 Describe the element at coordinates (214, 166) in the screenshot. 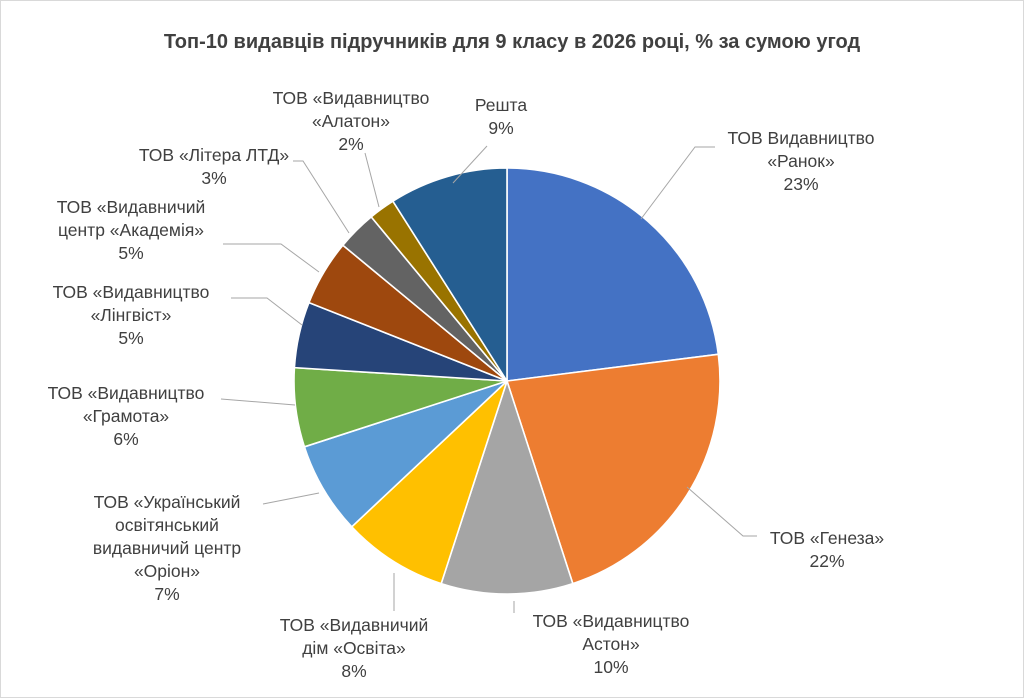

I see `slice-label-9: ТОВ «Літера ЛТД» 3%` at that location.